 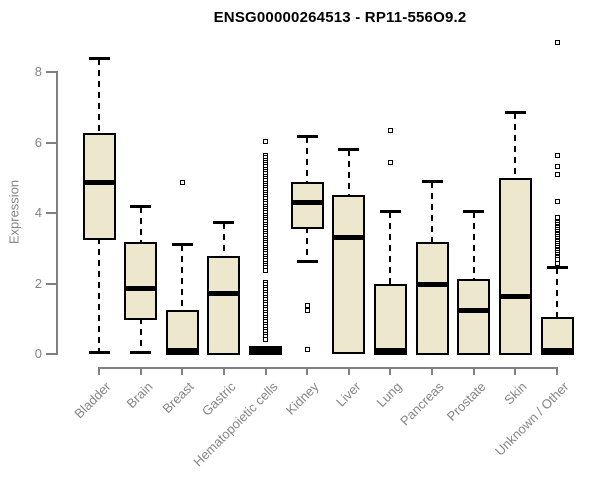 I want to click on y-tick-label: 8, so click(x=38, y=71).